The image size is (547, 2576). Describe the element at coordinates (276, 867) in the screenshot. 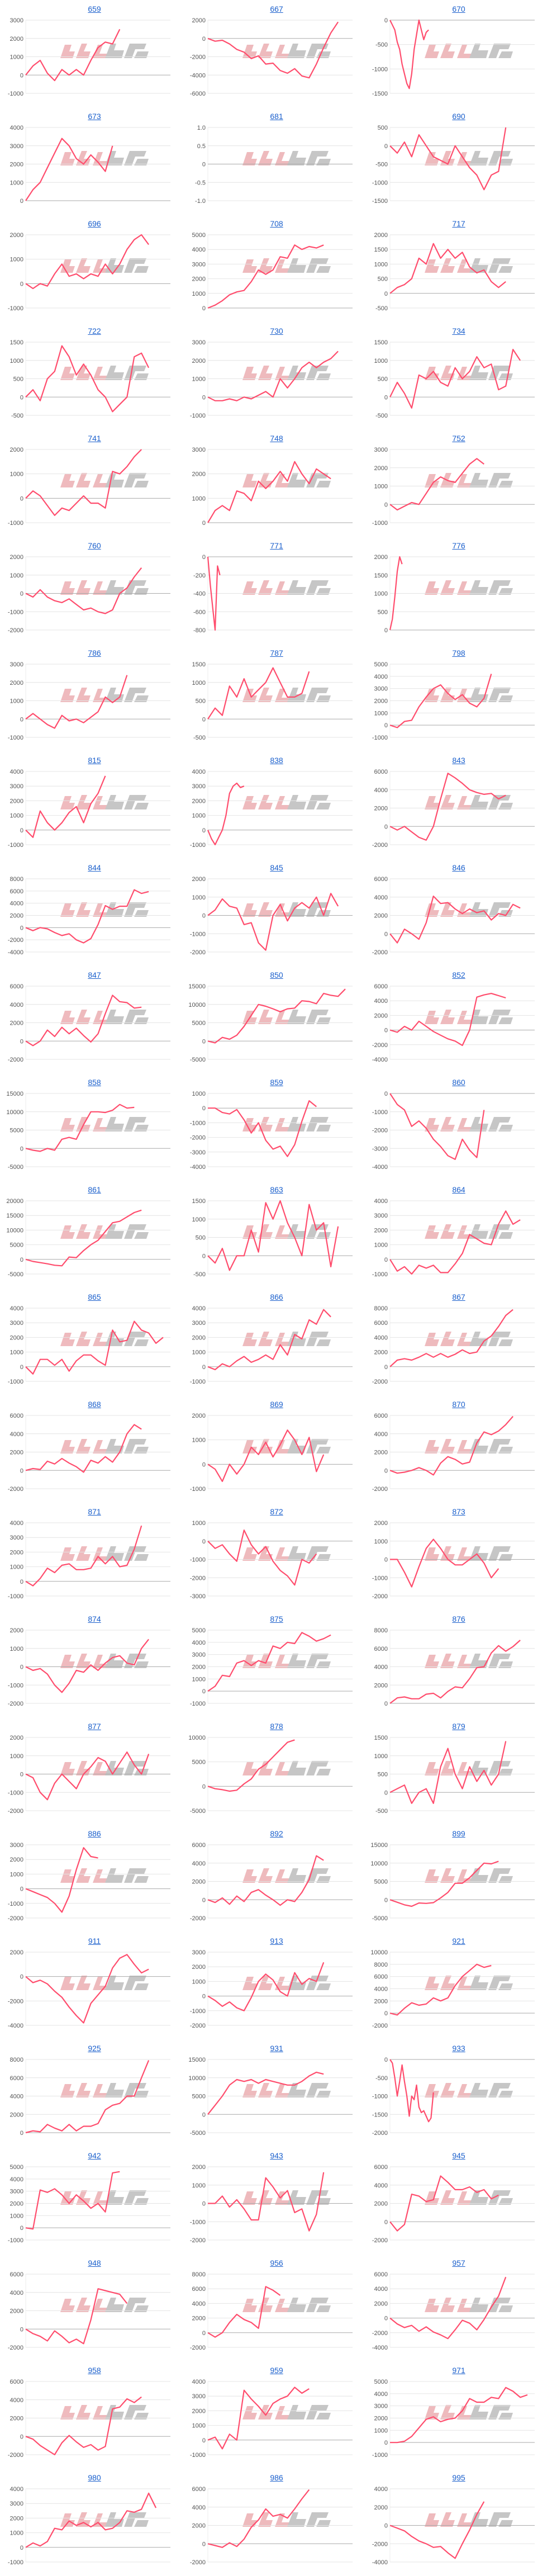

I see `chart-title-link: 845` at that location.